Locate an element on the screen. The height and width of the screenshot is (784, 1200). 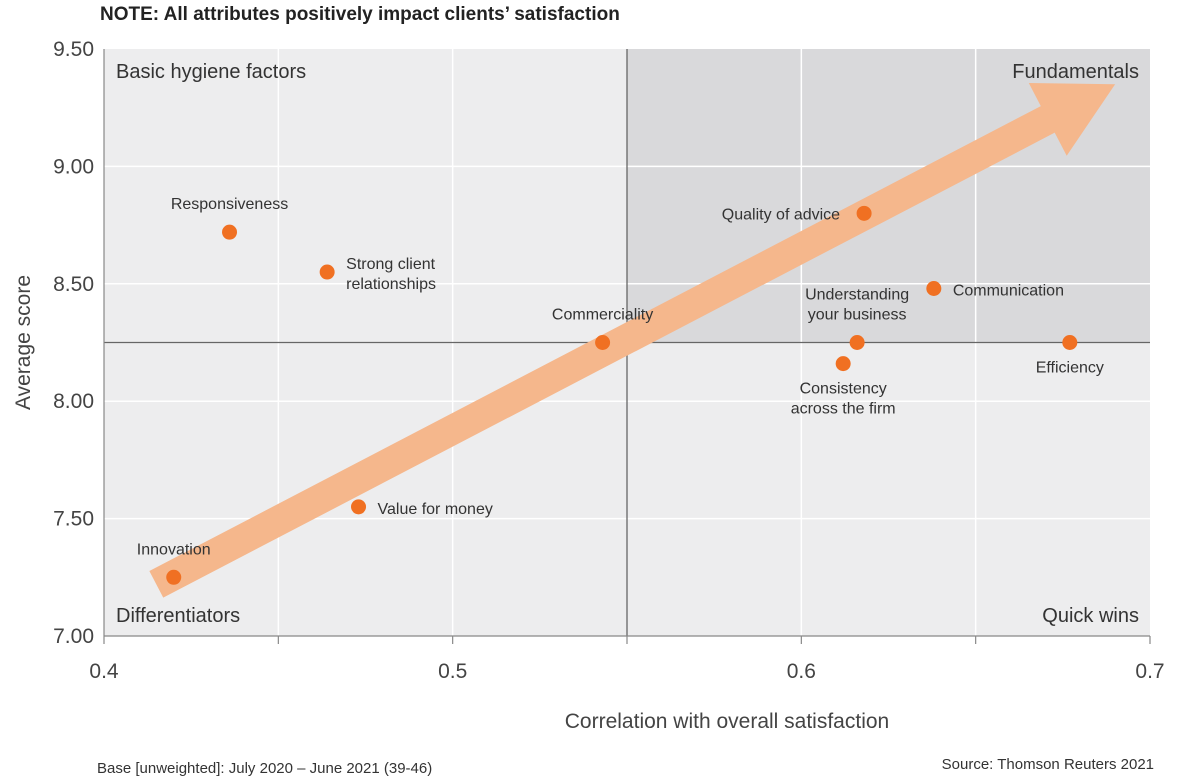
point-label: Communication is located at coordinates (1008, 290).